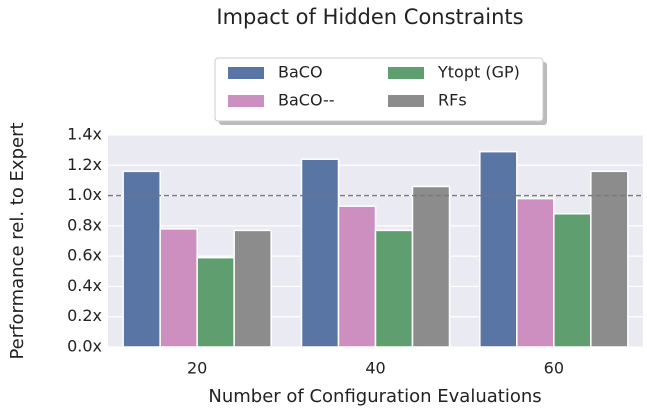  I want to click on y-tick-label: 0.6x, so click(84, 255).